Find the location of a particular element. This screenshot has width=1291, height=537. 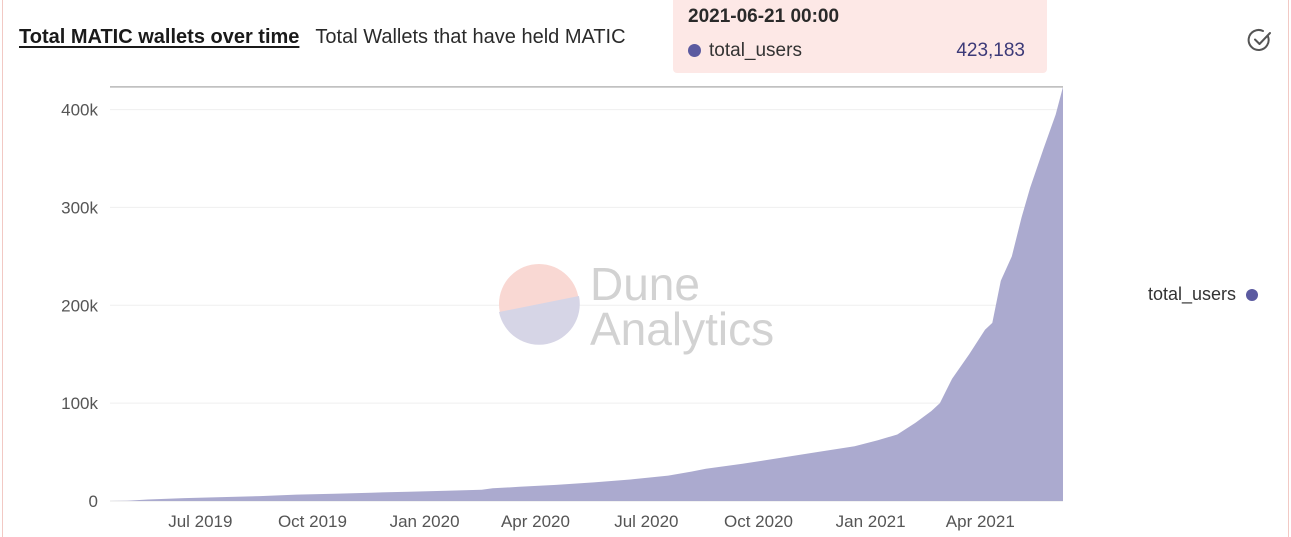

dune-watermark: Dune Analytics is located at coordinates (636, 306).